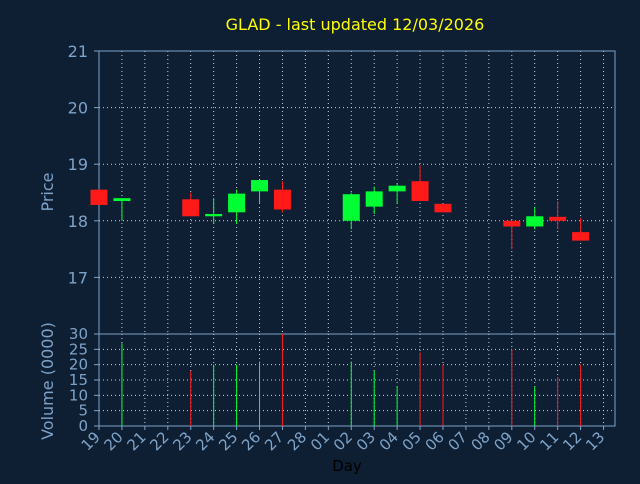  I want to click on x-tick-label: 13, so click(595, 441).